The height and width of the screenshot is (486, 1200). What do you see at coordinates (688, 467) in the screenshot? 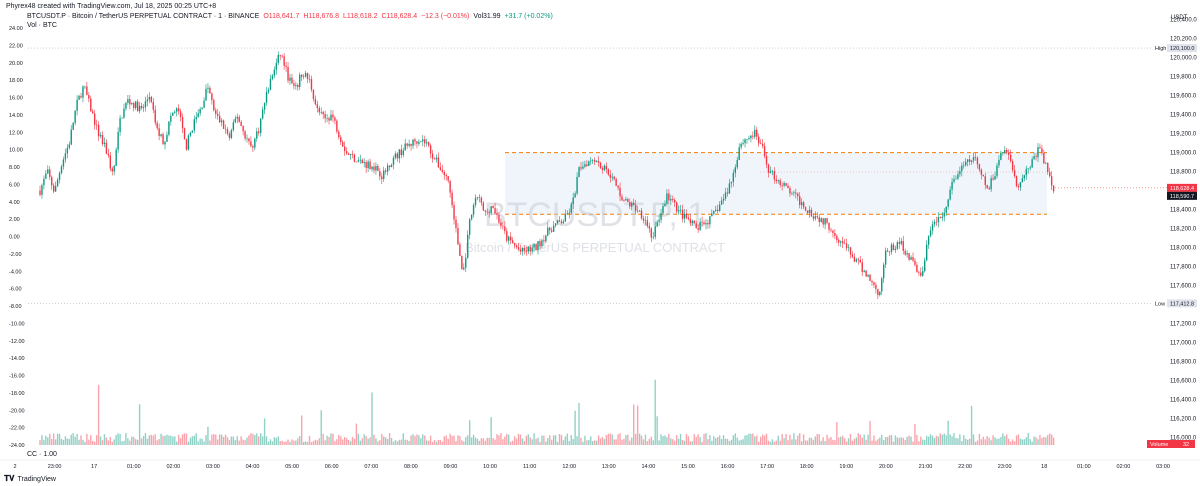
I see `time-tick-label: 15:00` at bounding box center [688, 467].